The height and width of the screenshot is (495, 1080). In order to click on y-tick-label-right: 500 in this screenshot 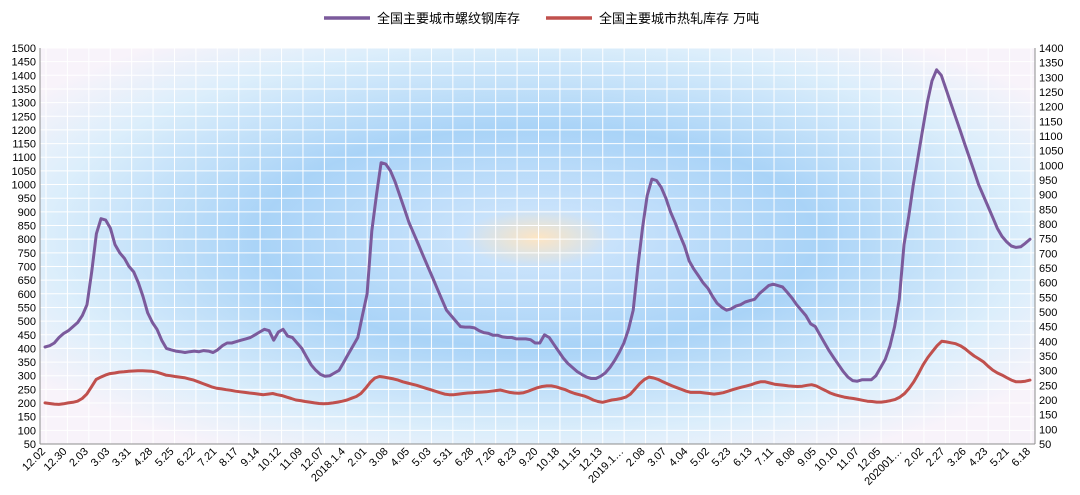, I will do `click(1048, 313)`.